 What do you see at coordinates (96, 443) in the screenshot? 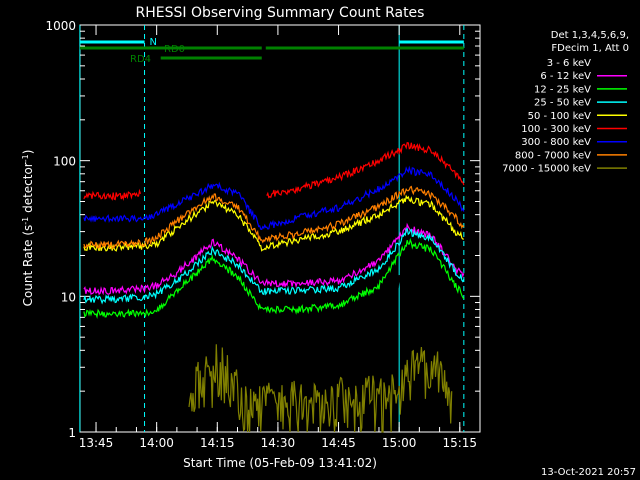
I see `x-tick-label: 13:45` at bounding box center [96, 443].